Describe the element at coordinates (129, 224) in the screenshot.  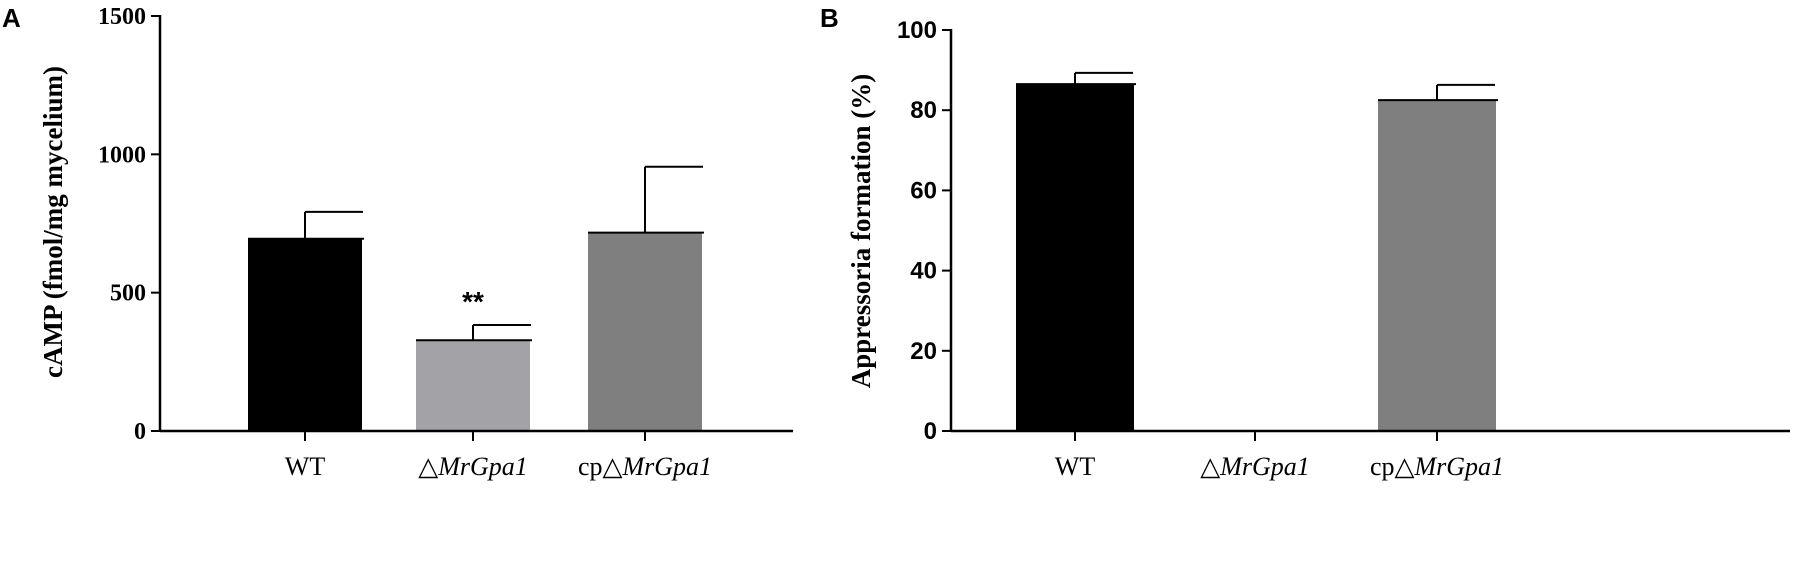
I see `panel-a-y-ticks: 0 500 1000 1500` at that location.